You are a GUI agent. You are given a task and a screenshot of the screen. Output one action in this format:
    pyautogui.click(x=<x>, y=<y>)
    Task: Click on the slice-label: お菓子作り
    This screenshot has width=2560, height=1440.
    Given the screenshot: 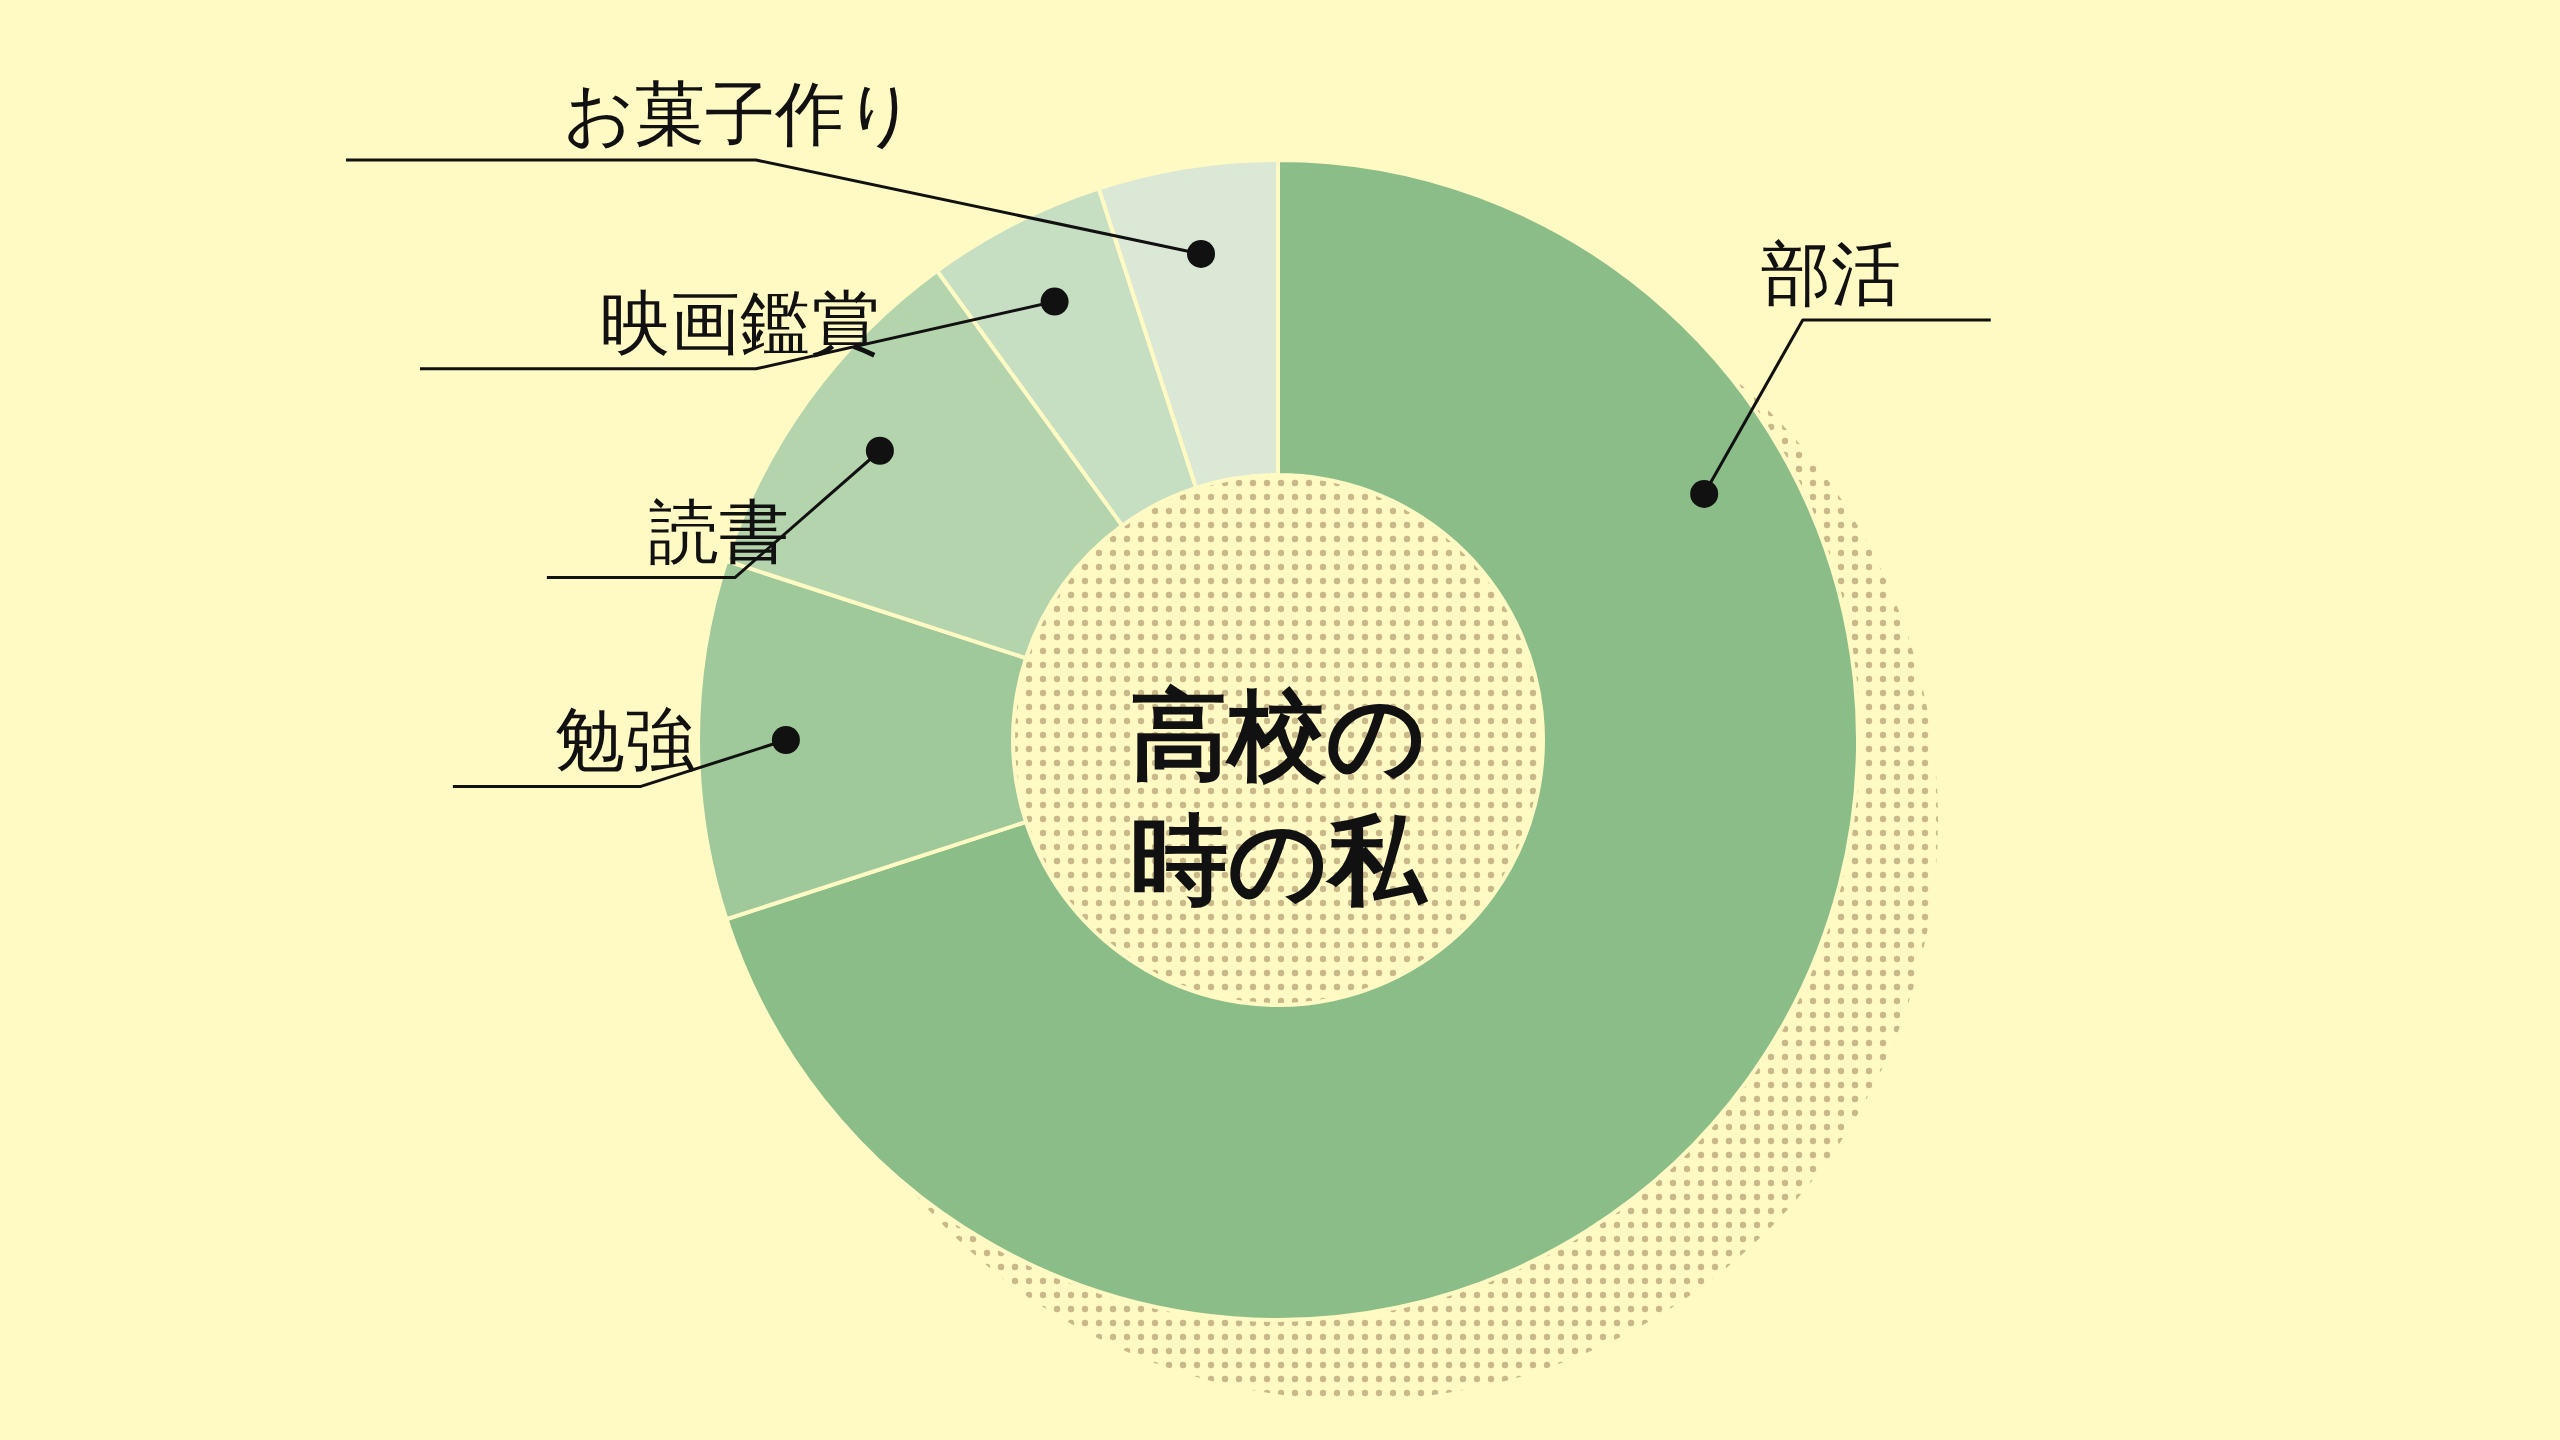 What is the action you would take?
    pyautogui.click(x=740, y=114)
    